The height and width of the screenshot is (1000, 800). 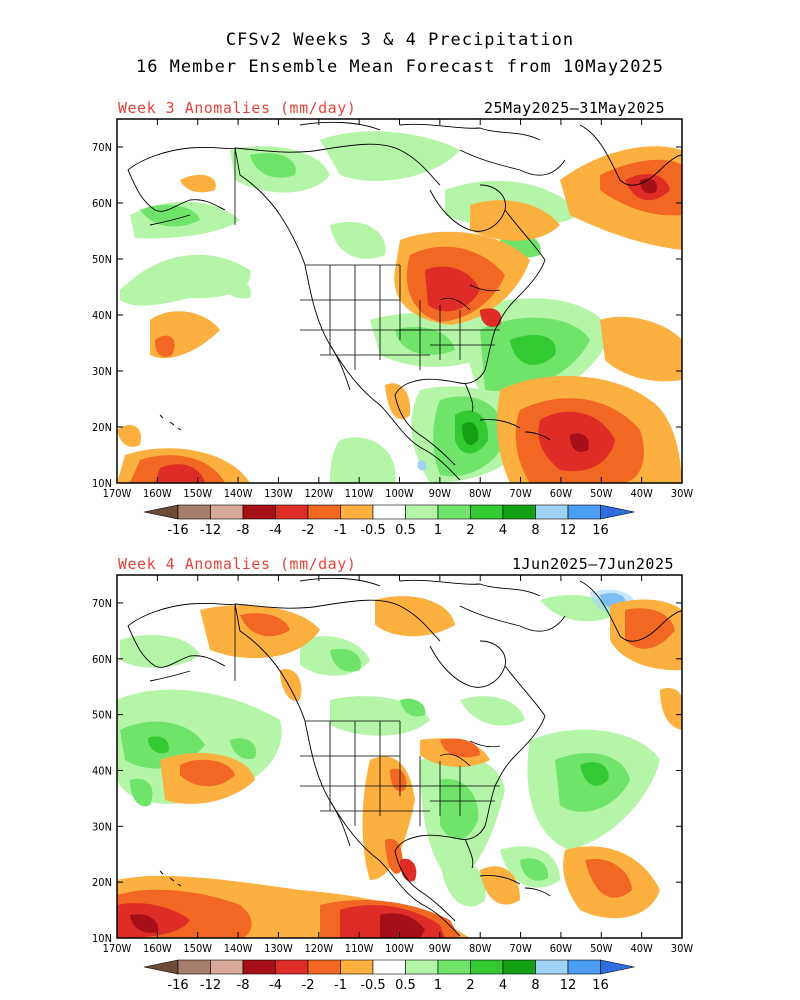 I want to click on week3-panel-title: Week 3 Anomalies (mm/day), so click(x=237, y=108).